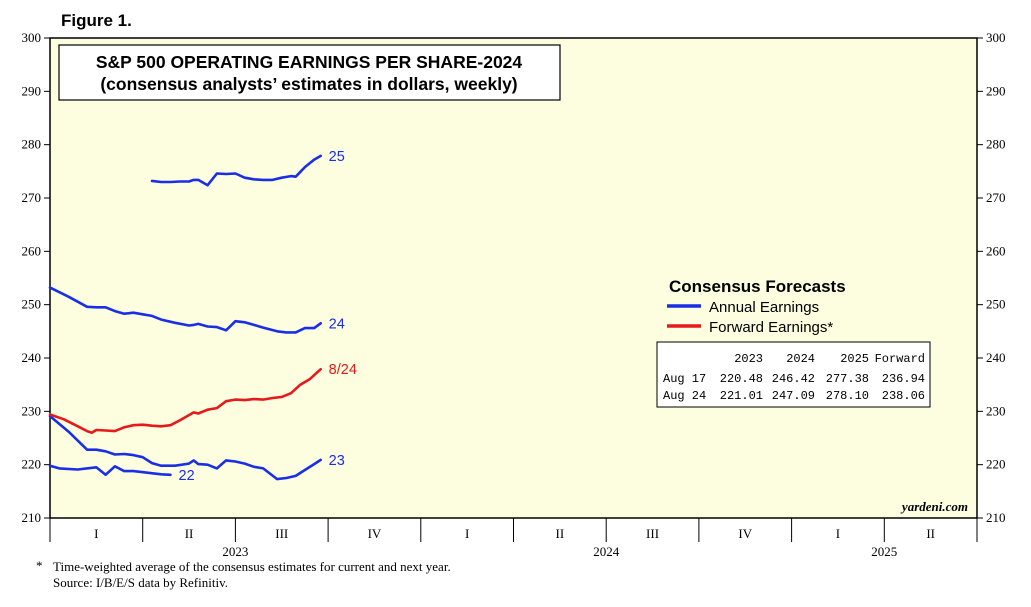 This screenshot has height=607, width=1031. I want to click on y-tick-label-left: 290, so click(32, 90).